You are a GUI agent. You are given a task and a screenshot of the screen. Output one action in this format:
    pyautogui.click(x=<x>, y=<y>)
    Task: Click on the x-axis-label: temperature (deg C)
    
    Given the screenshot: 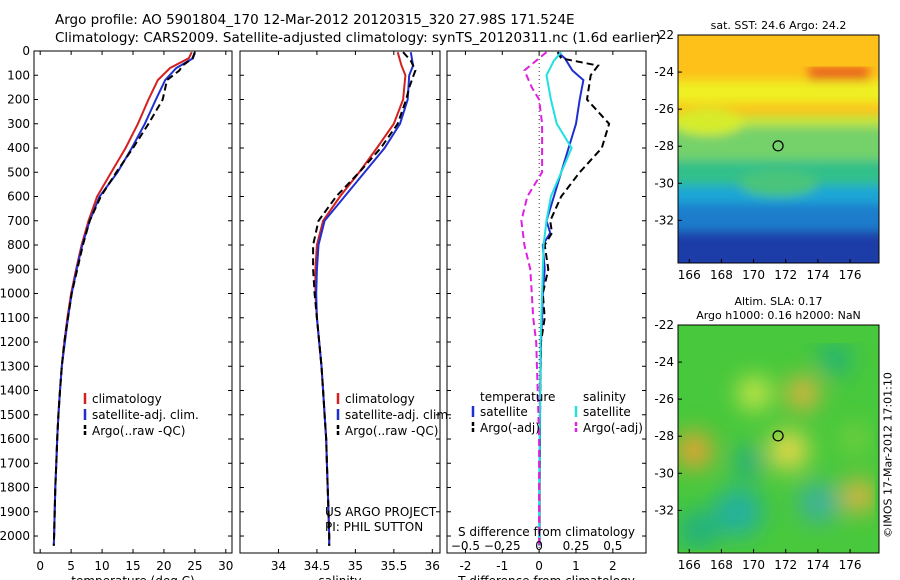 What is the action you would take?
    pyautogui.click(x=132, y=577)
    